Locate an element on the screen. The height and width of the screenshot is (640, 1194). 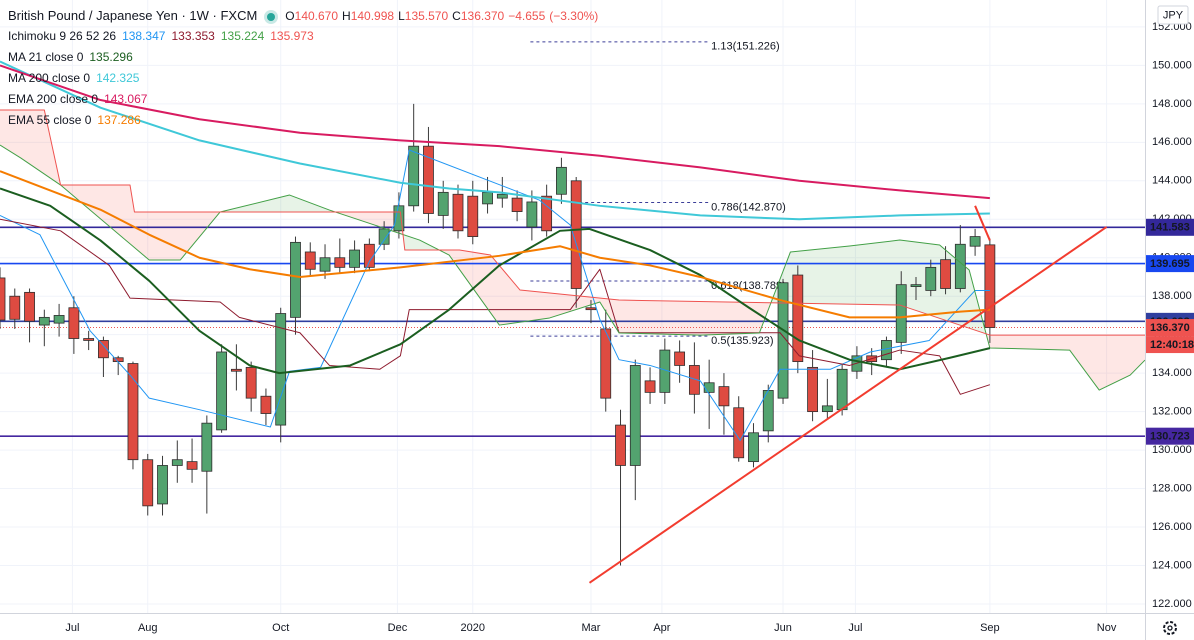
y-tick-label: 148.000 is located at coordinates (1172, 104).